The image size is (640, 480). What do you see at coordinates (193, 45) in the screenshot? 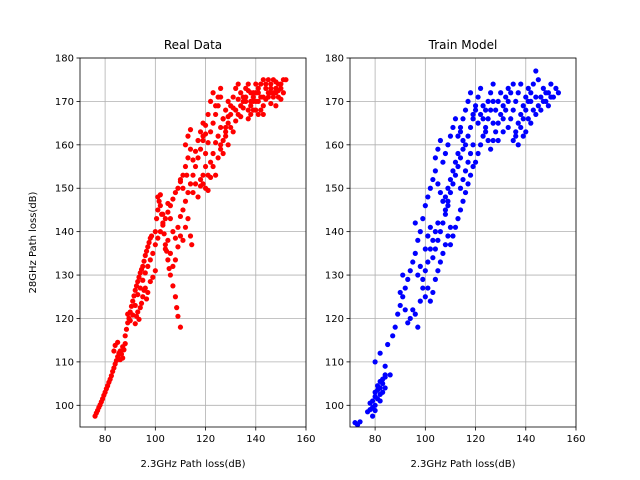
I see `real-data-title: Real Data` at bounding box center [193, 45].